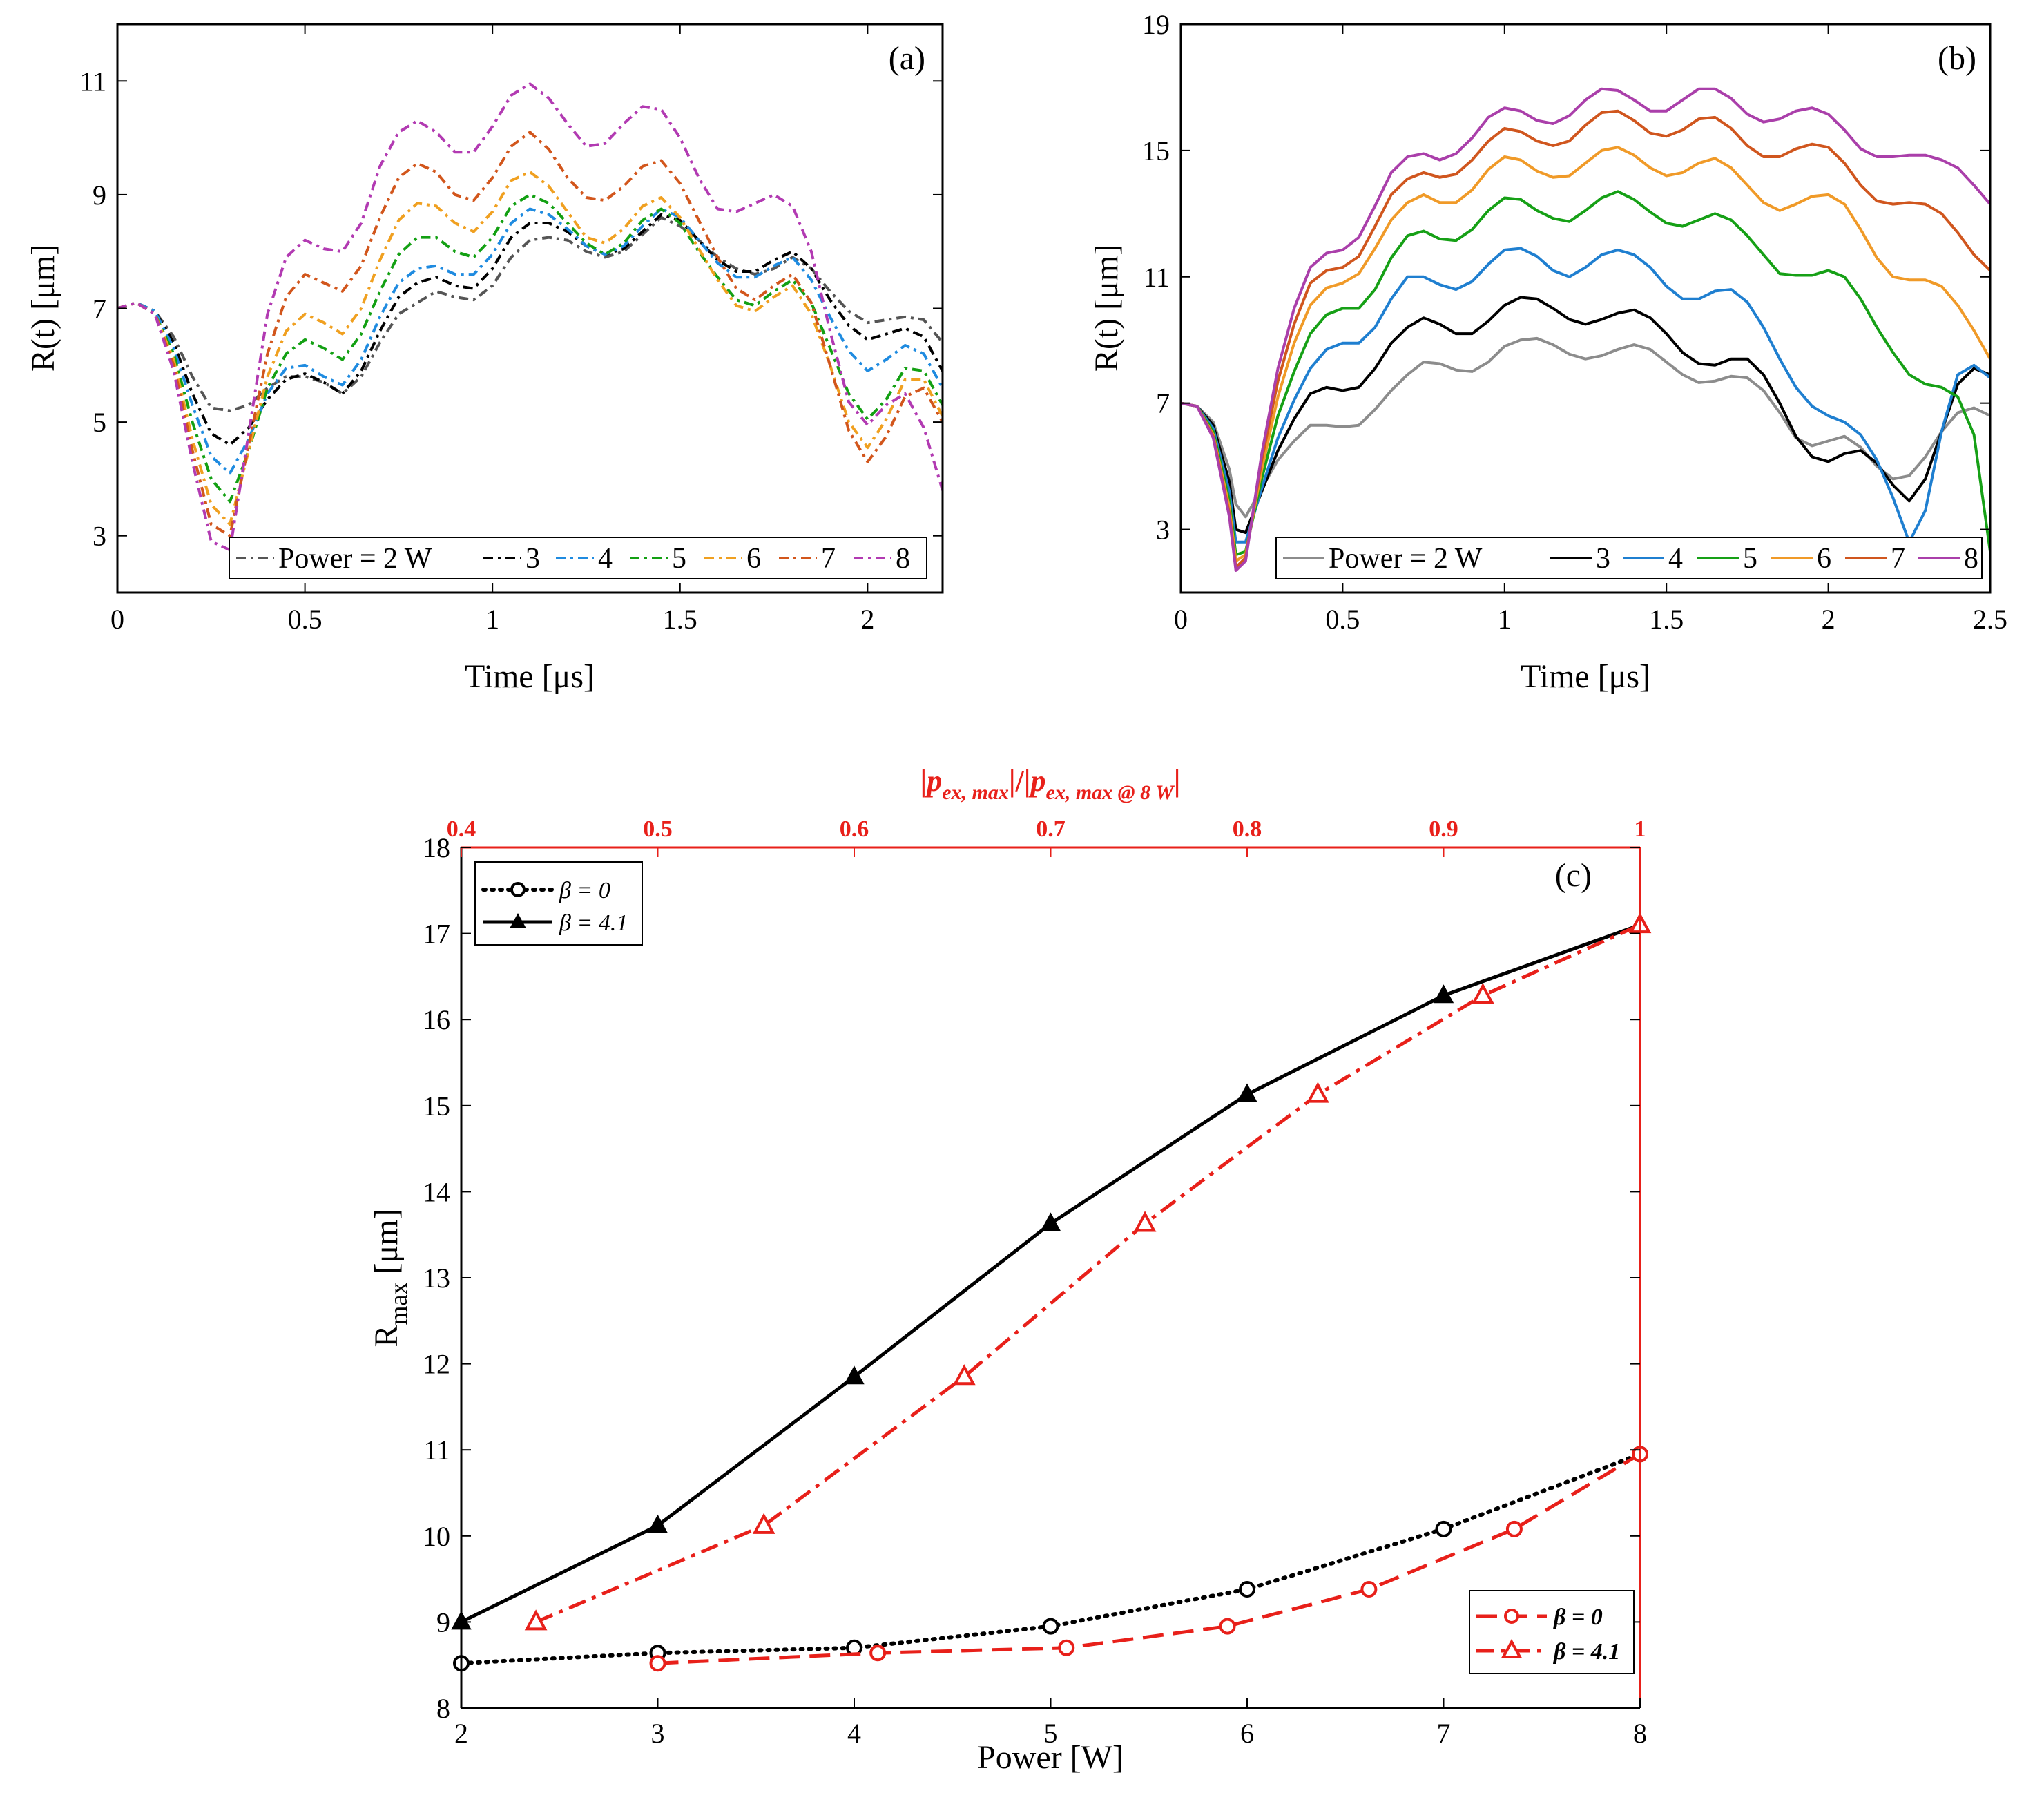  I want to click on panel-b-series-group, so click(1586, 330).